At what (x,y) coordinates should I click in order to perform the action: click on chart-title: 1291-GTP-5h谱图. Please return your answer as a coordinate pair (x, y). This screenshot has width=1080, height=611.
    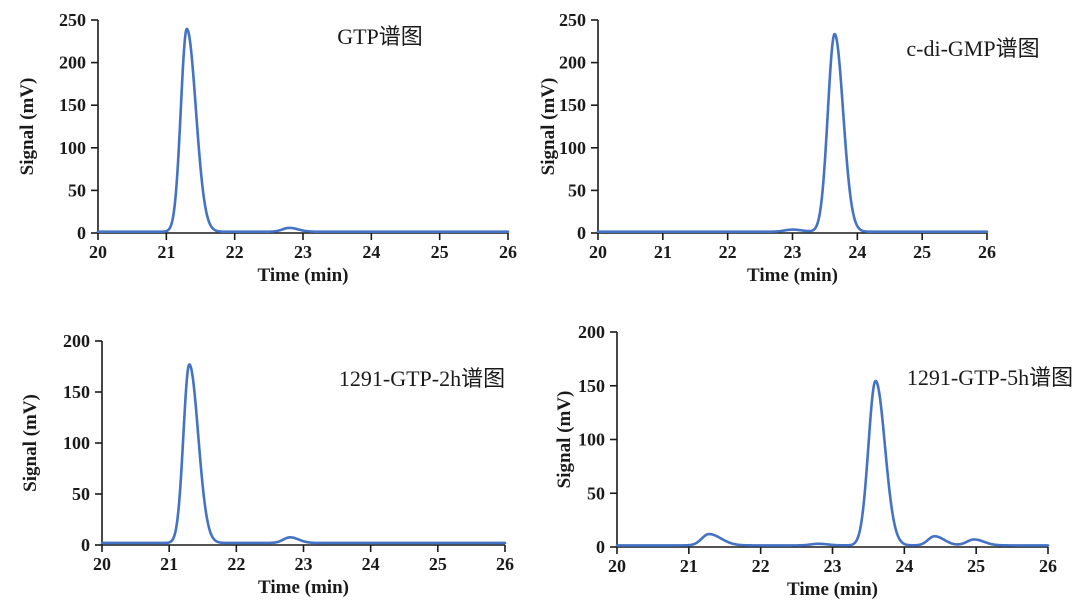
    Looking at the image, I should click on (990, 377).